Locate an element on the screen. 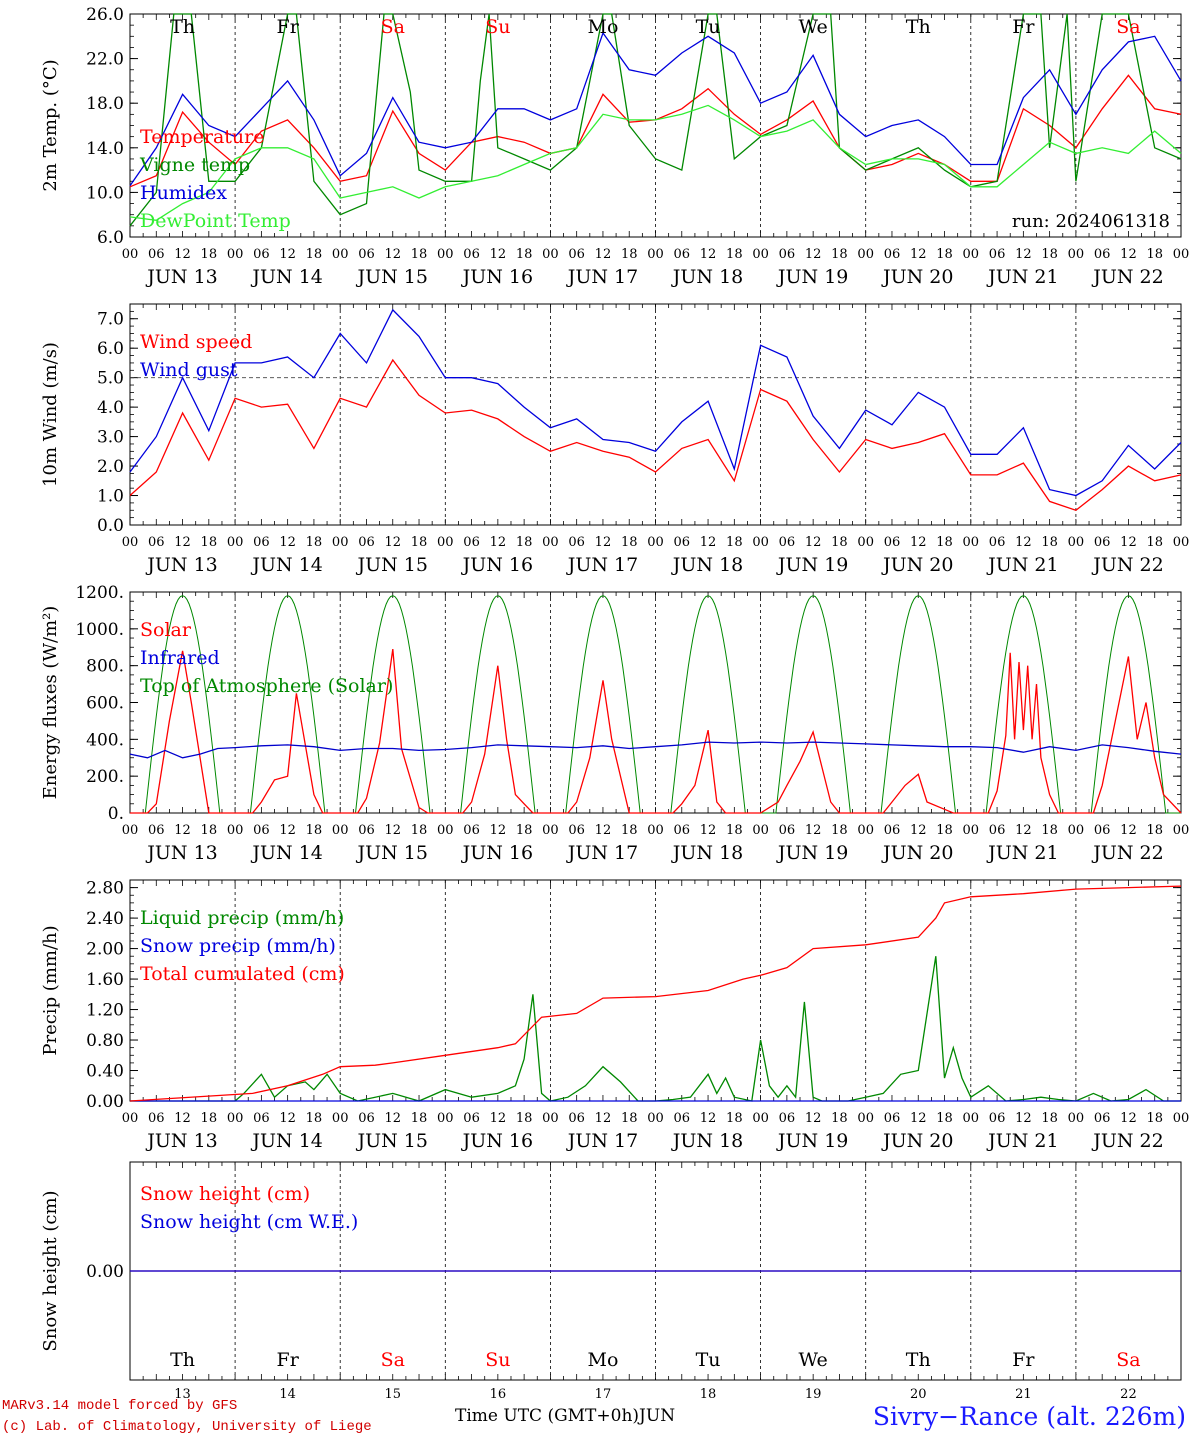  legend-entry: Infrared is located at coordinates (180, 658).